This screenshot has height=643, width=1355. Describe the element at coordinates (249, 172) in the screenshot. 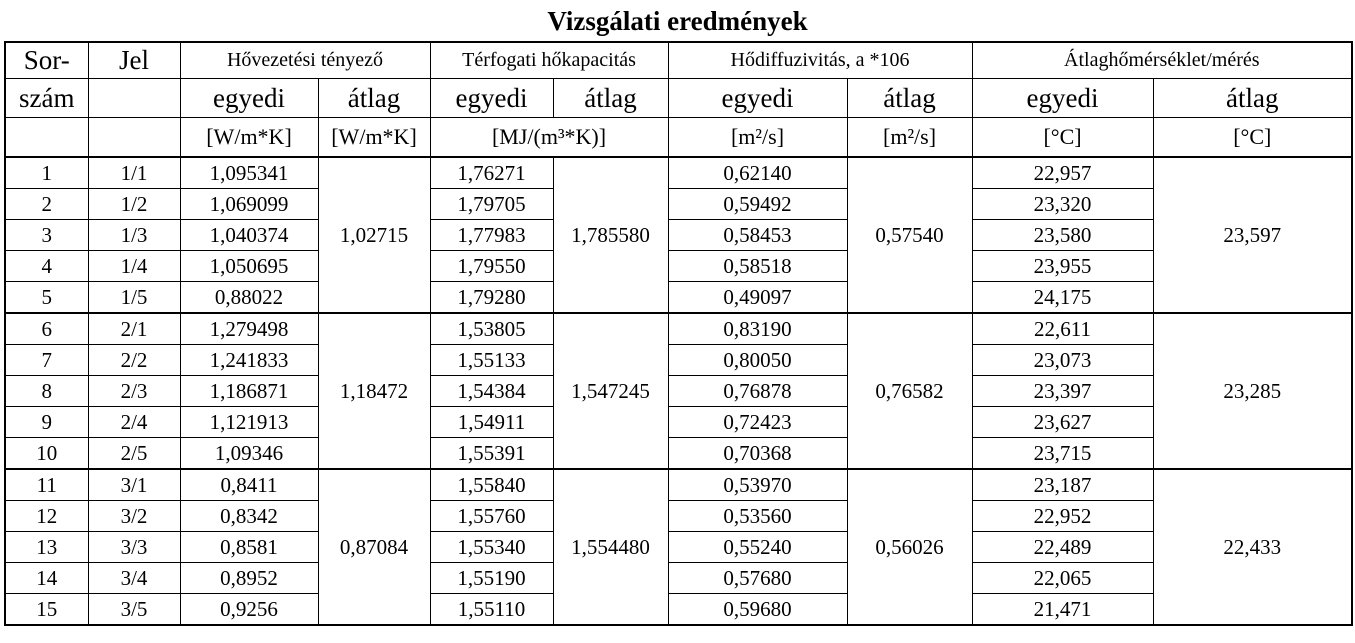

I see `cell: 1,095341` at that location.